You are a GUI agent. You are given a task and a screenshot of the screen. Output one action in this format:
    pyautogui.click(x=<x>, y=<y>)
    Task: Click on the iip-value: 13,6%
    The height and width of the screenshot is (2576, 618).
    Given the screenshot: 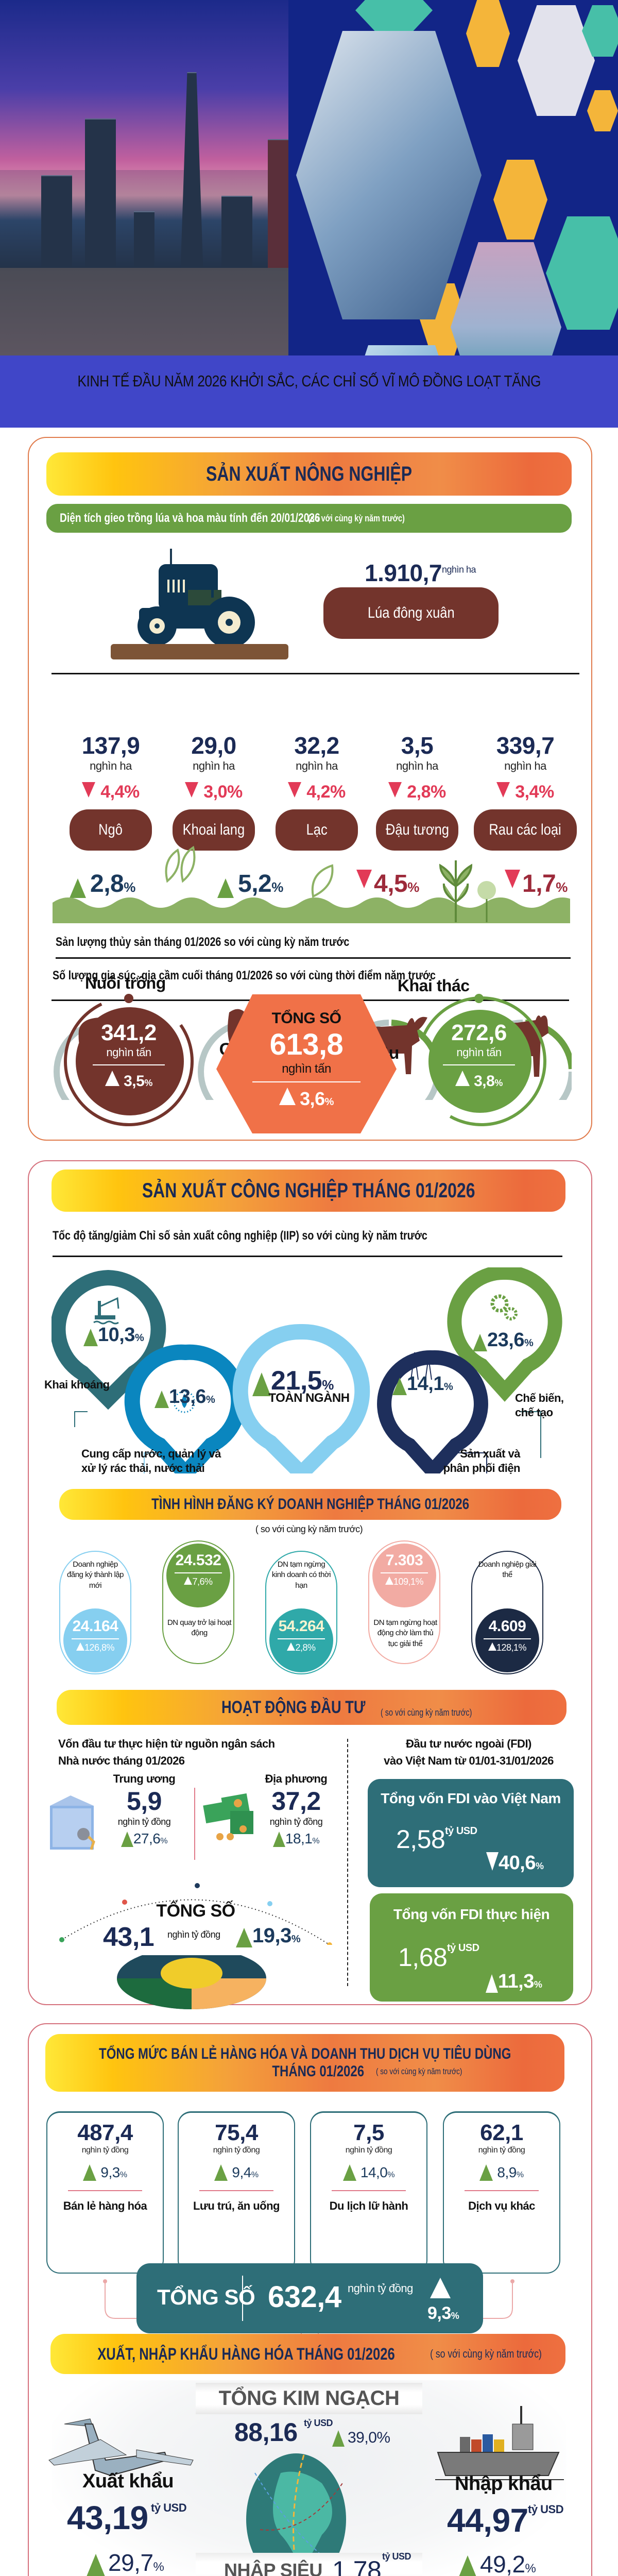 What is the action you would take?
    pyautogui.click(x=184, y=1397)
    